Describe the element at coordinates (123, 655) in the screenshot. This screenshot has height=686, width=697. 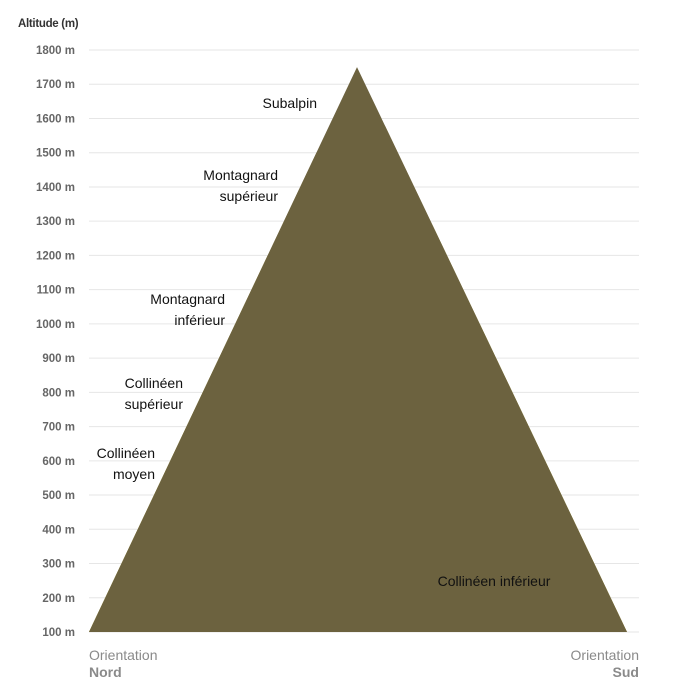
I see `orientation-north-line1: Orientation` at that location.